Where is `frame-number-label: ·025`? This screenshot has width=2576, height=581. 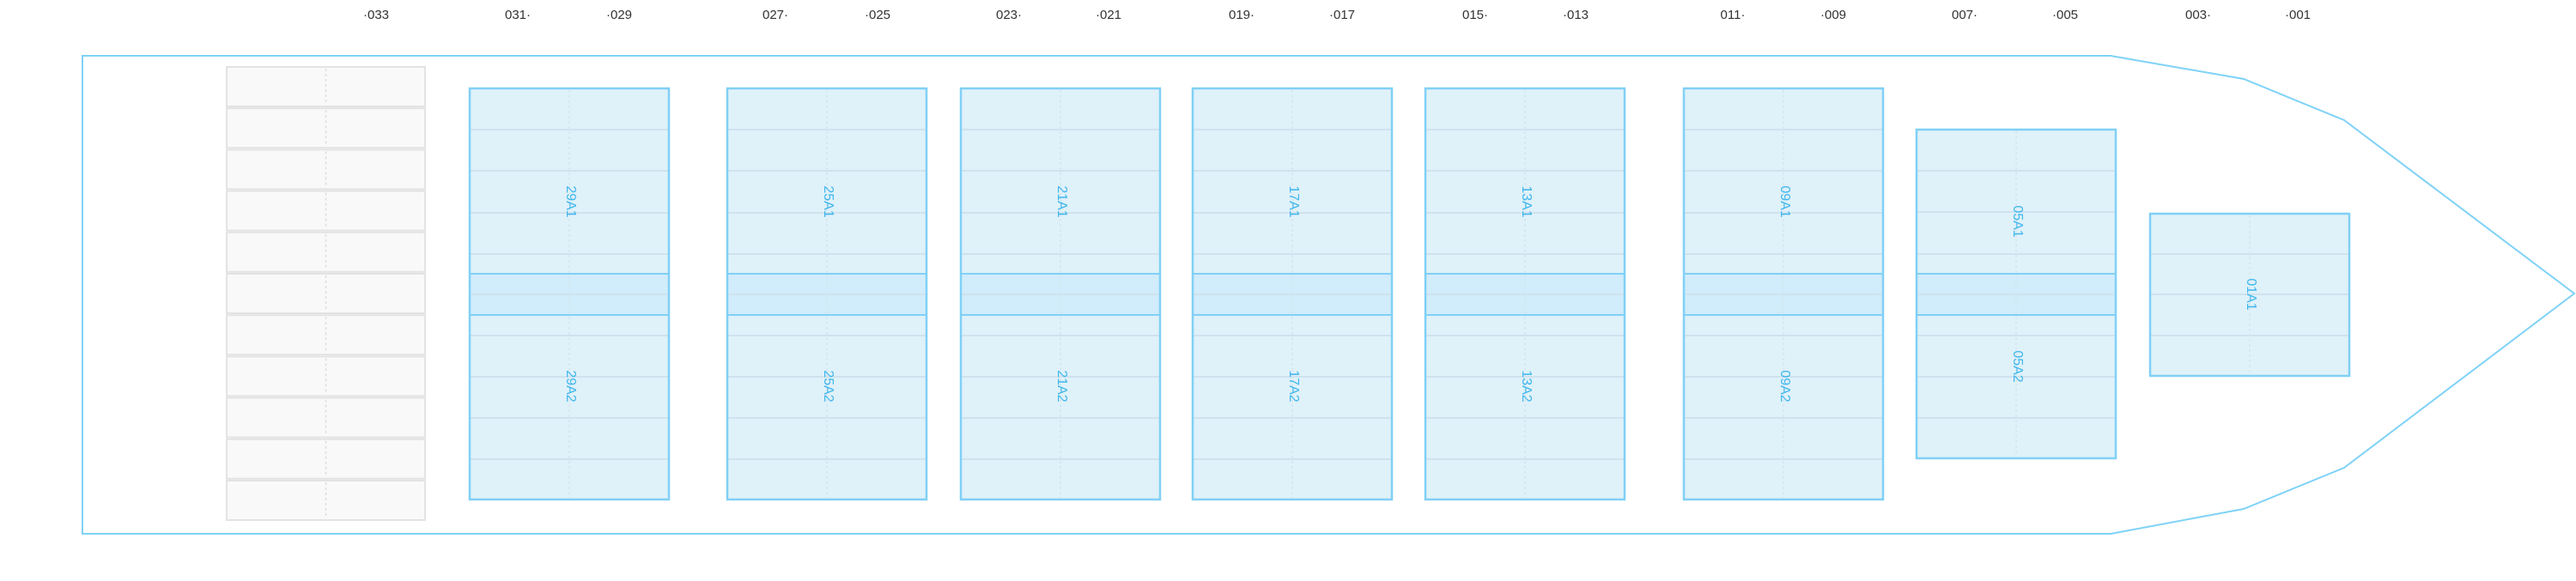
frame-number-label: ·025 is located at coordinates (878, 15).